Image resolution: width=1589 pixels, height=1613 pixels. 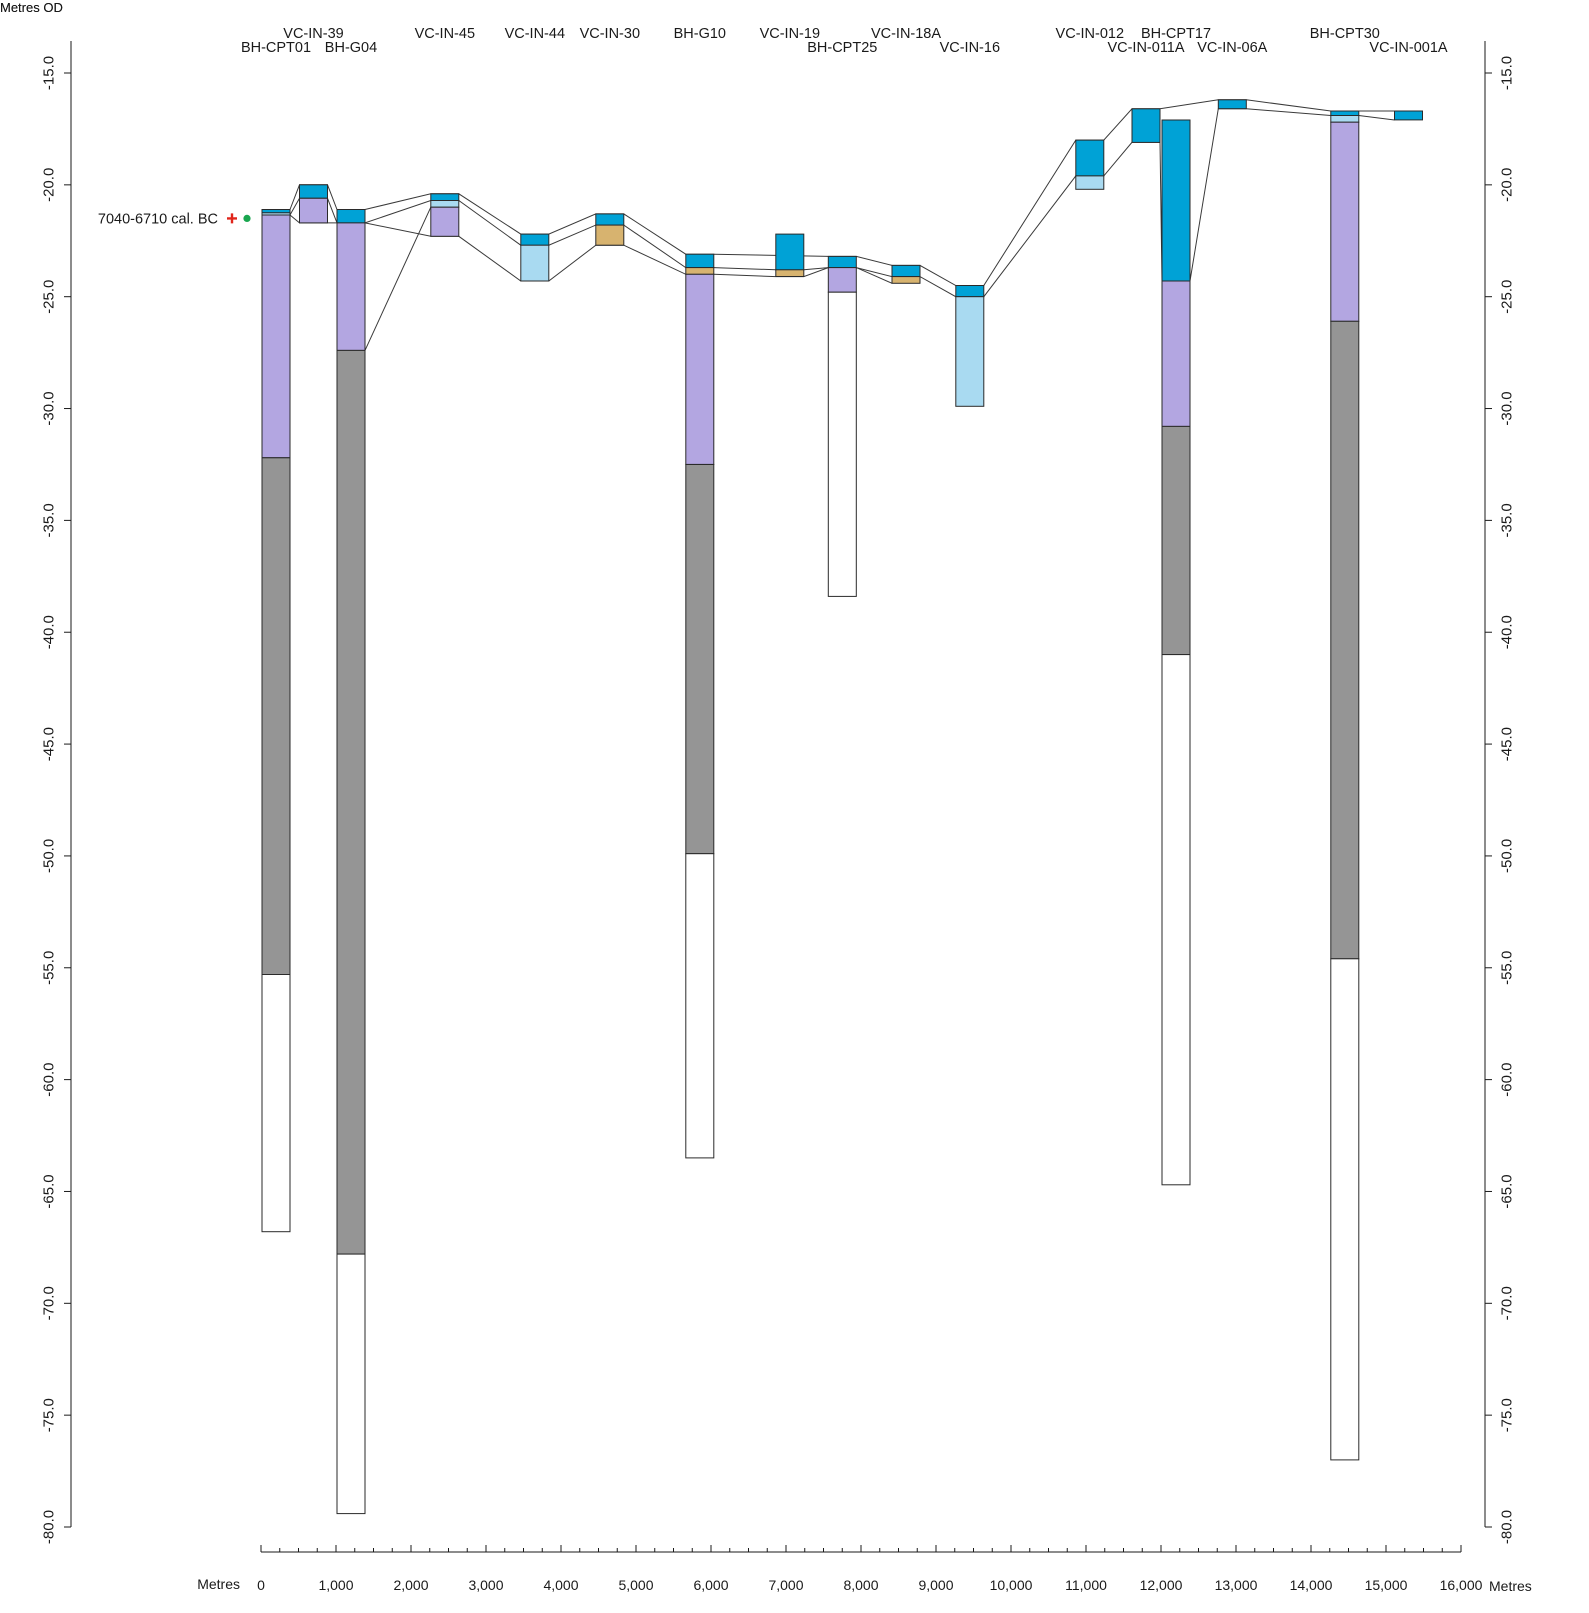 I want to click on borehole-label: VC-IN-012, so click(x=1090, y=34).